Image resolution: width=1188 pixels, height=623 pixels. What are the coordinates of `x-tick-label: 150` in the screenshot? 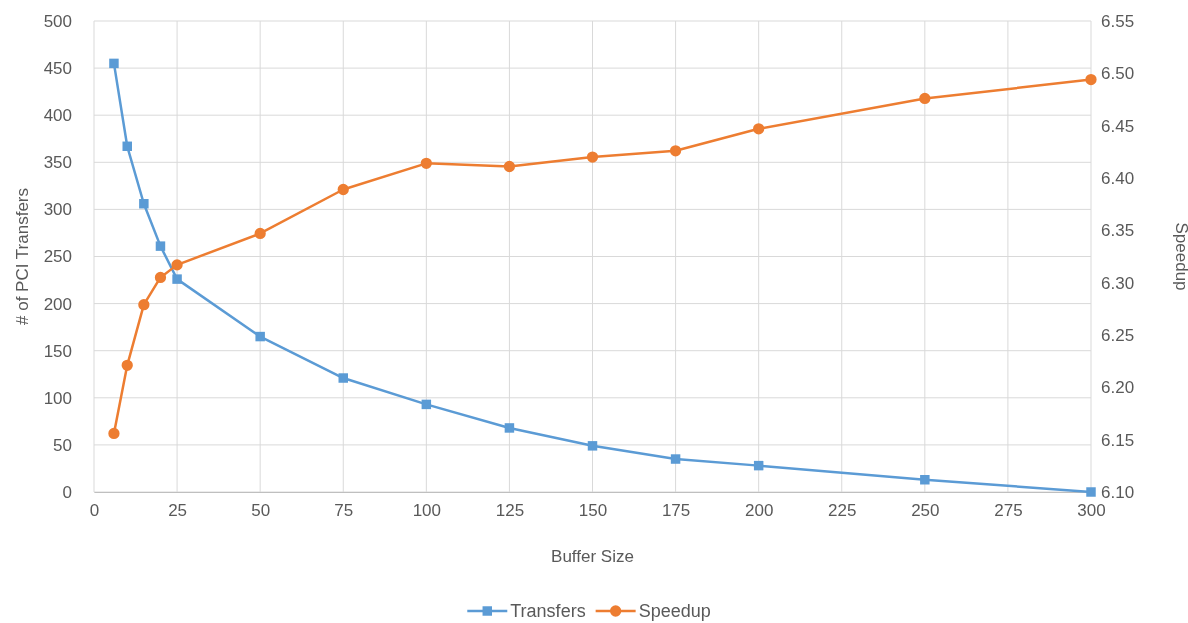 It's located at (593, 511).